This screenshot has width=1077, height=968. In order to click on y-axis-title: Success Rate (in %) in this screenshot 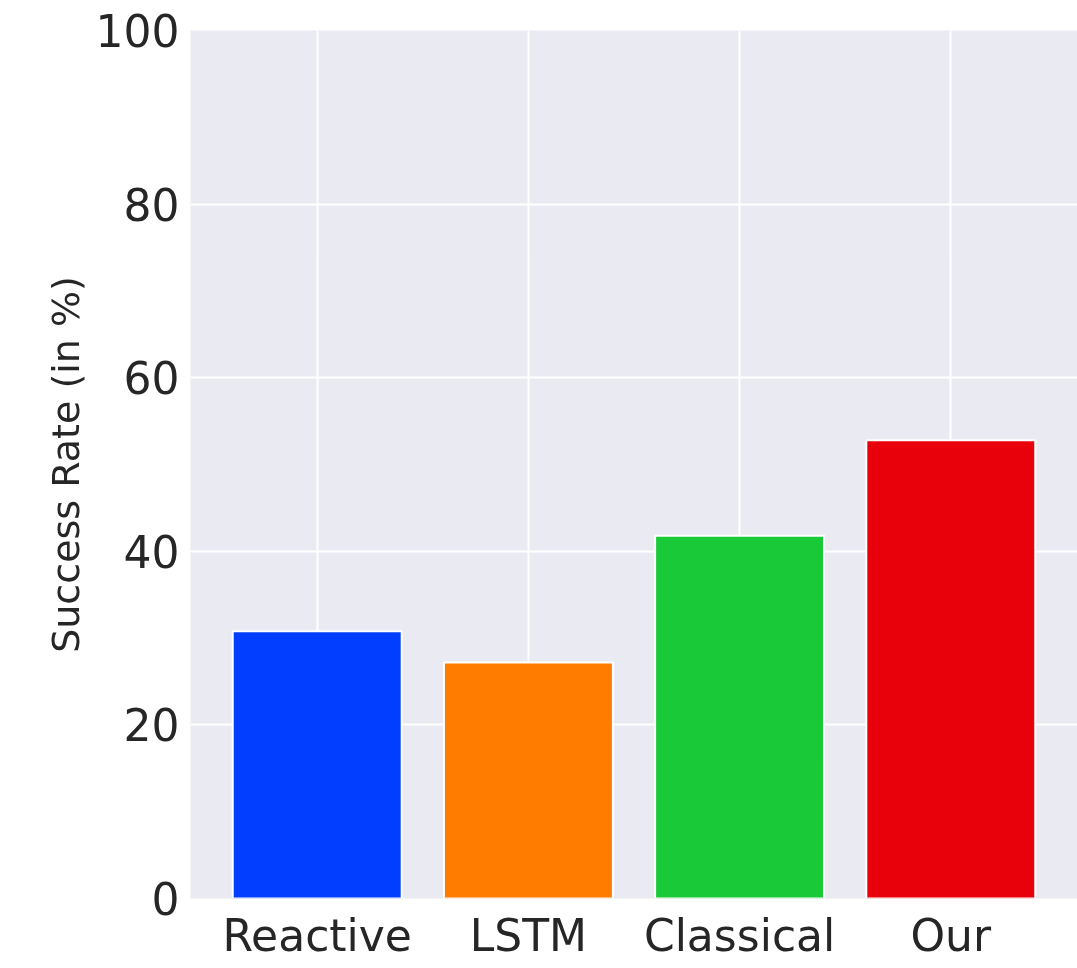, I will do `click(65, 464)`.